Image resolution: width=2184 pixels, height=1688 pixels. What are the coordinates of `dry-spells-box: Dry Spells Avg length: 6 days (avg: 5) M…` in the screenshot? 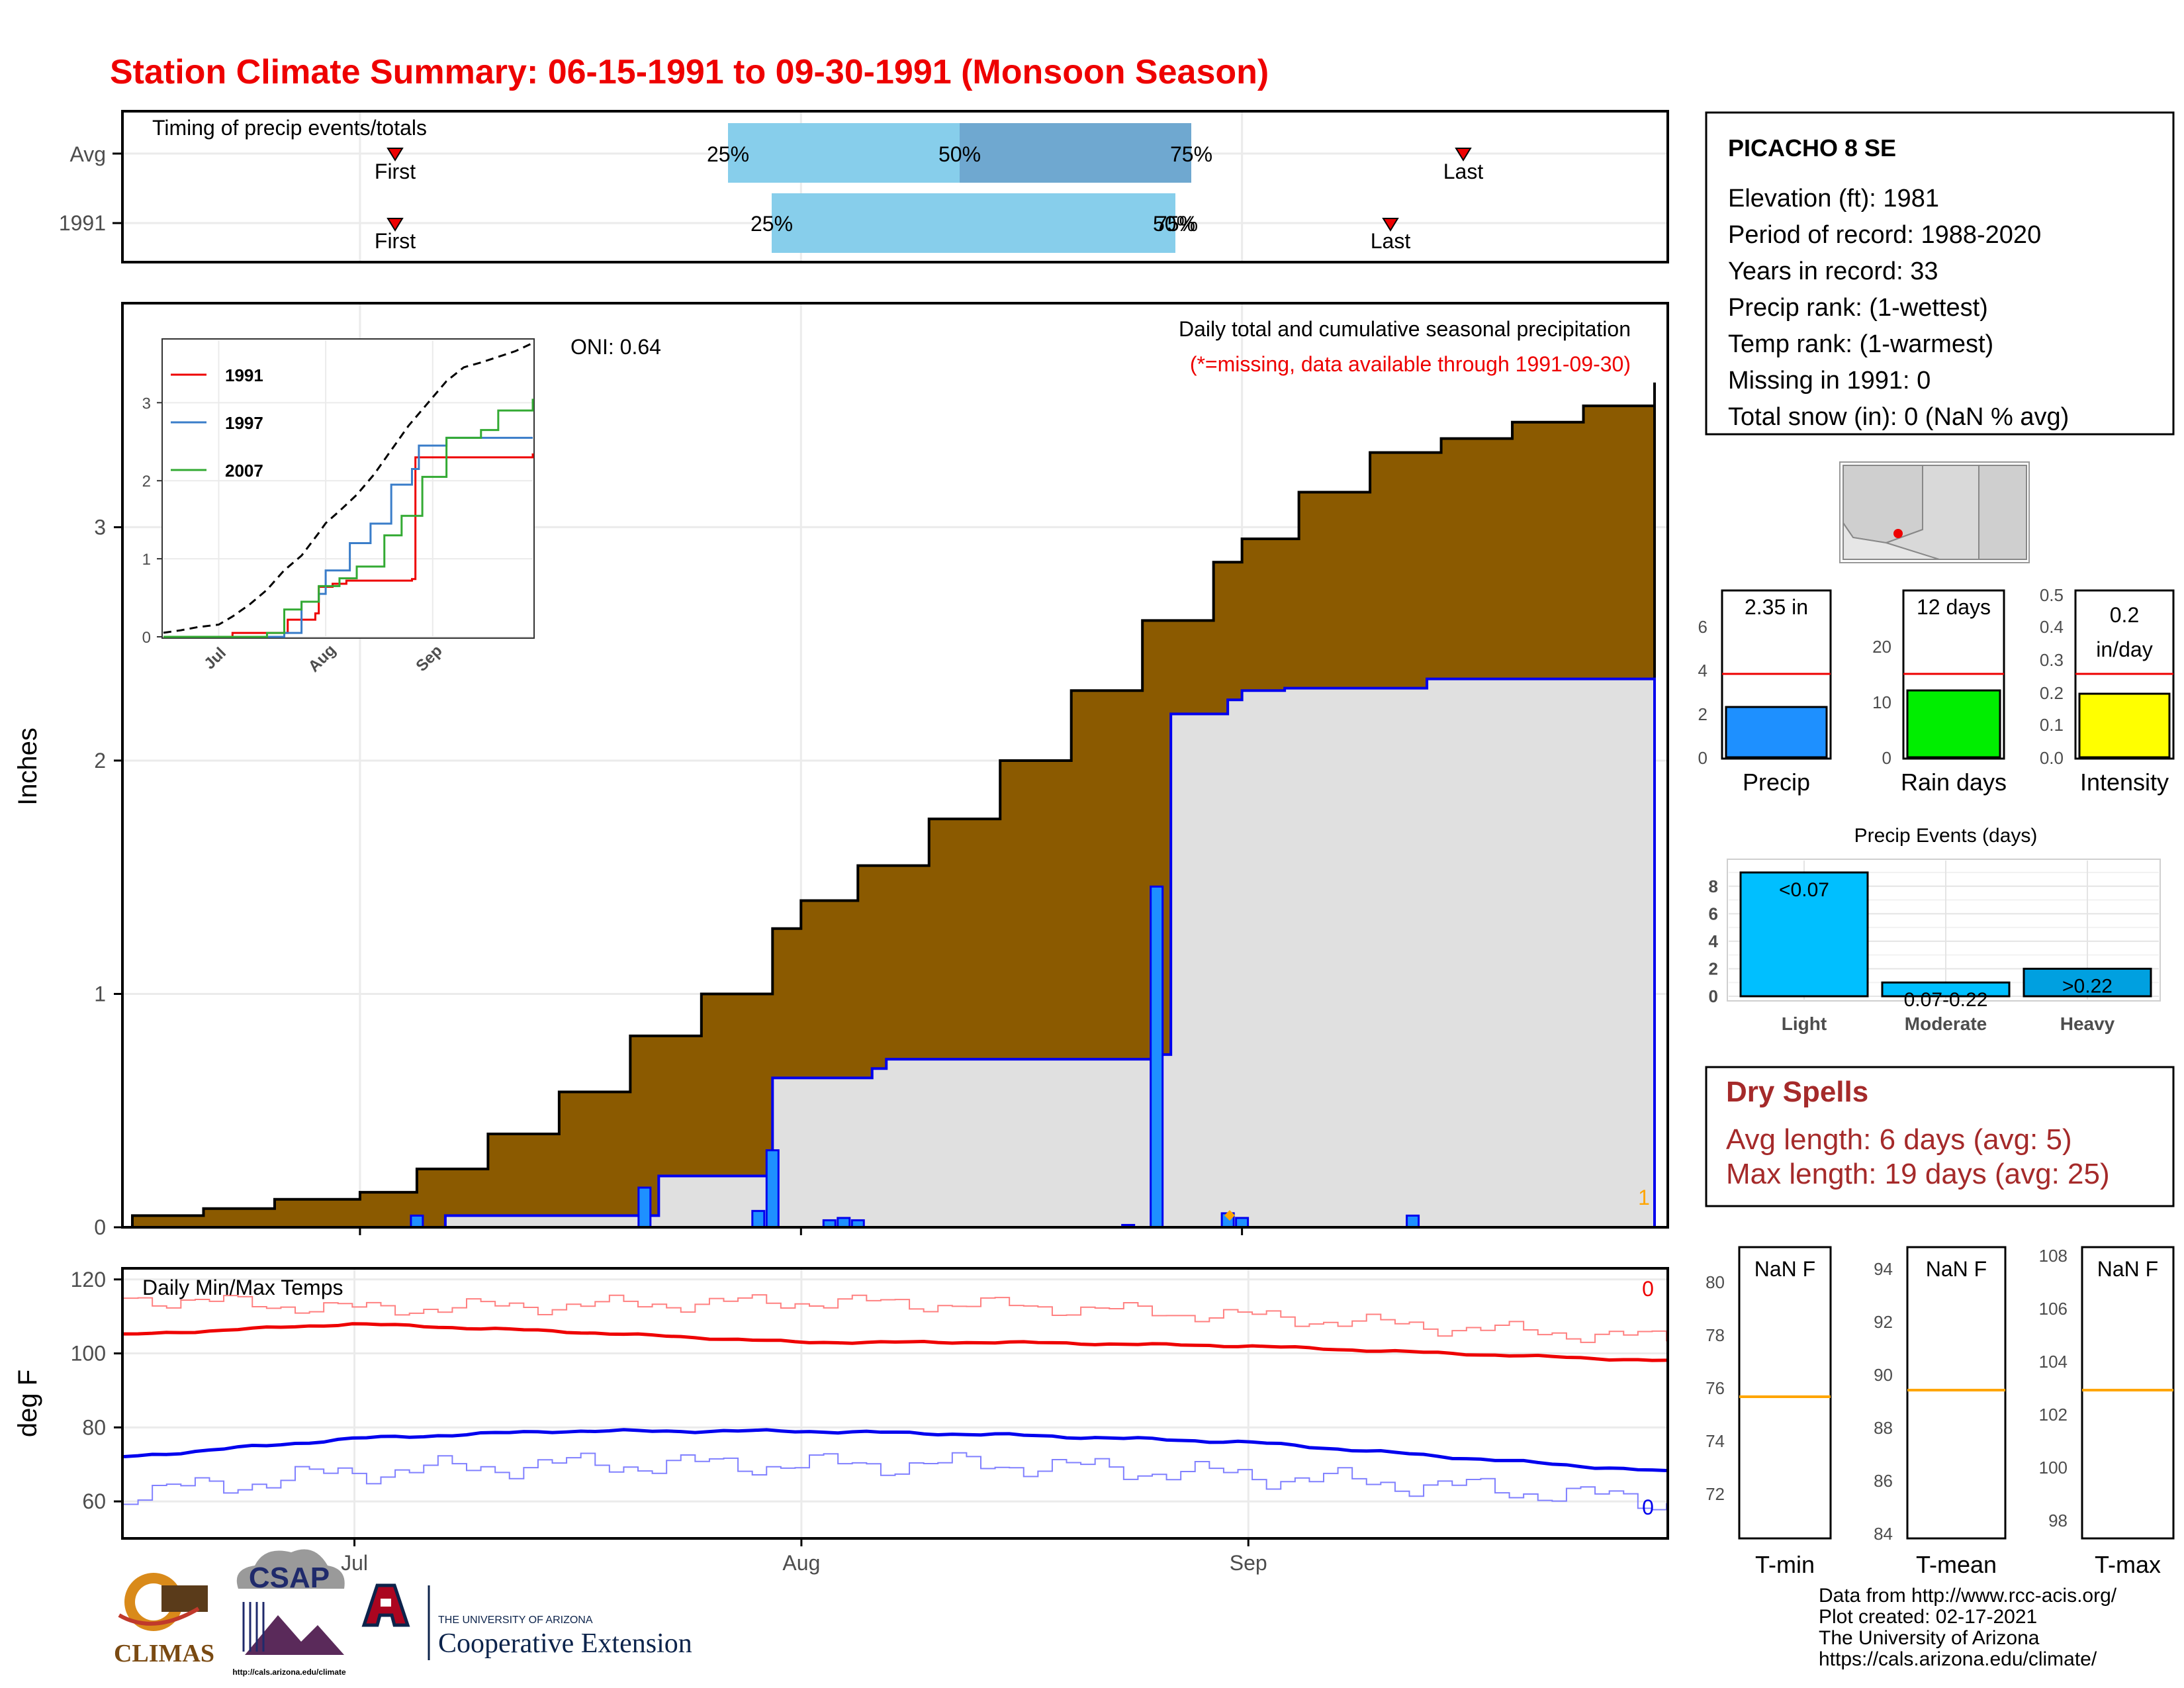 It's located at (1940, 1136).